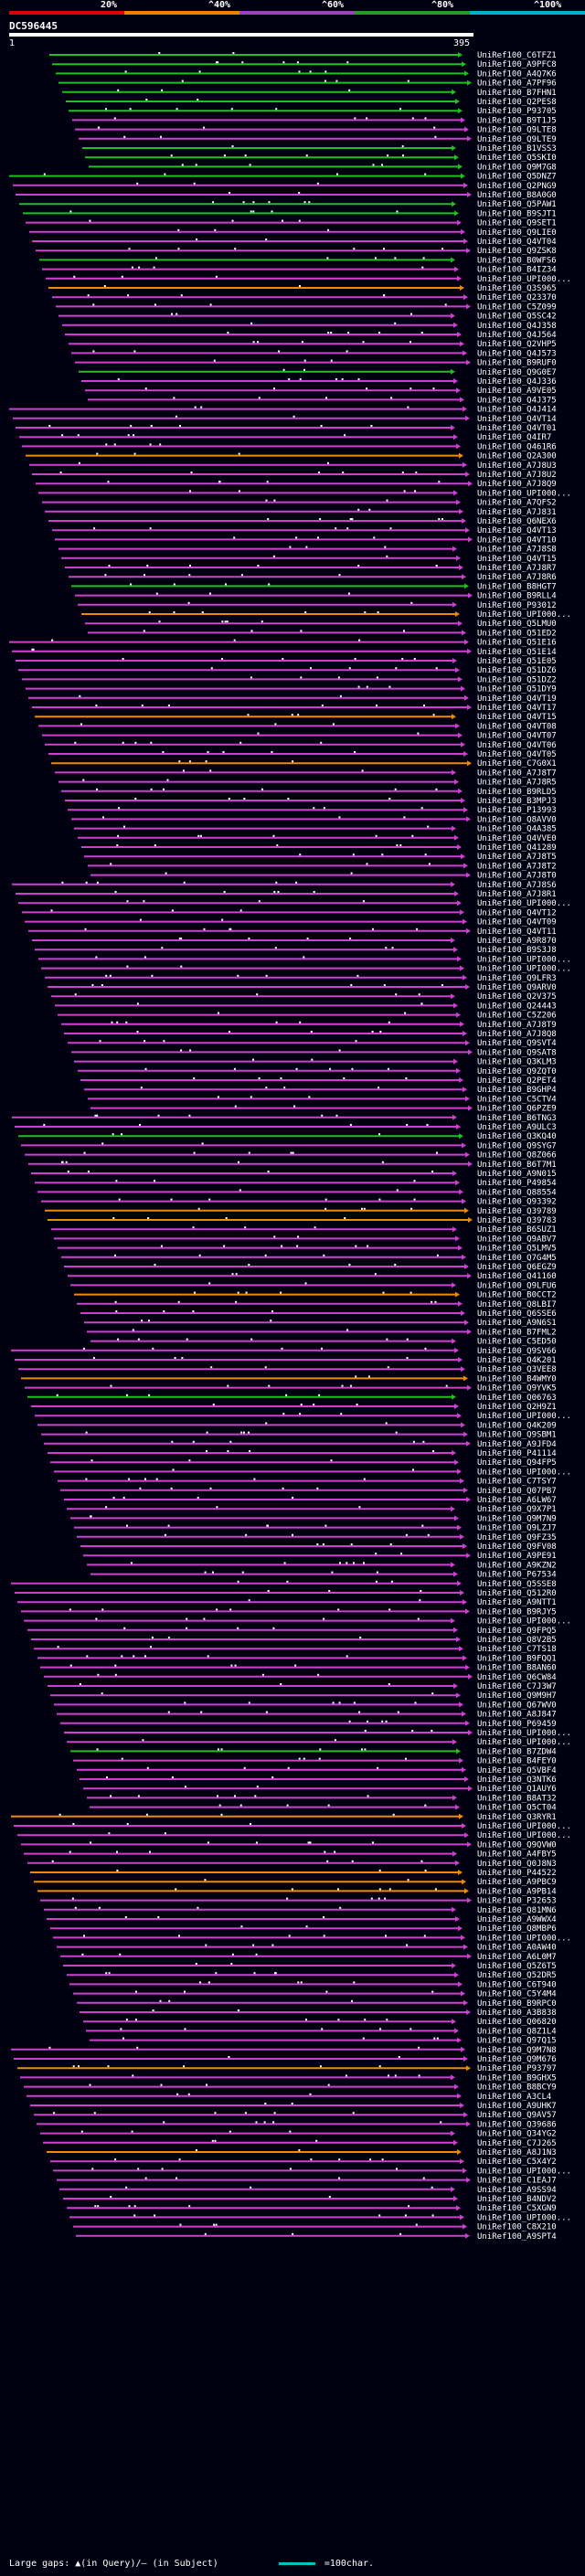  Describe the element at coordinates (517, 1780) in the screenshot. I see `hit-id-link: UniRef100_Q3NTK6` at that location.